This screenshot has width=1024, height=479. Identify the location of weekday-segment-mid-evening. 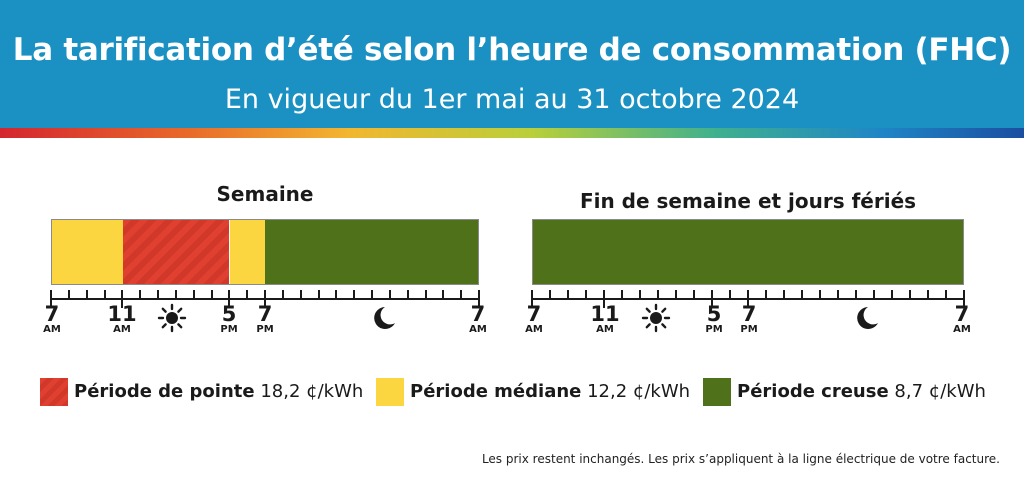
(247, 252).